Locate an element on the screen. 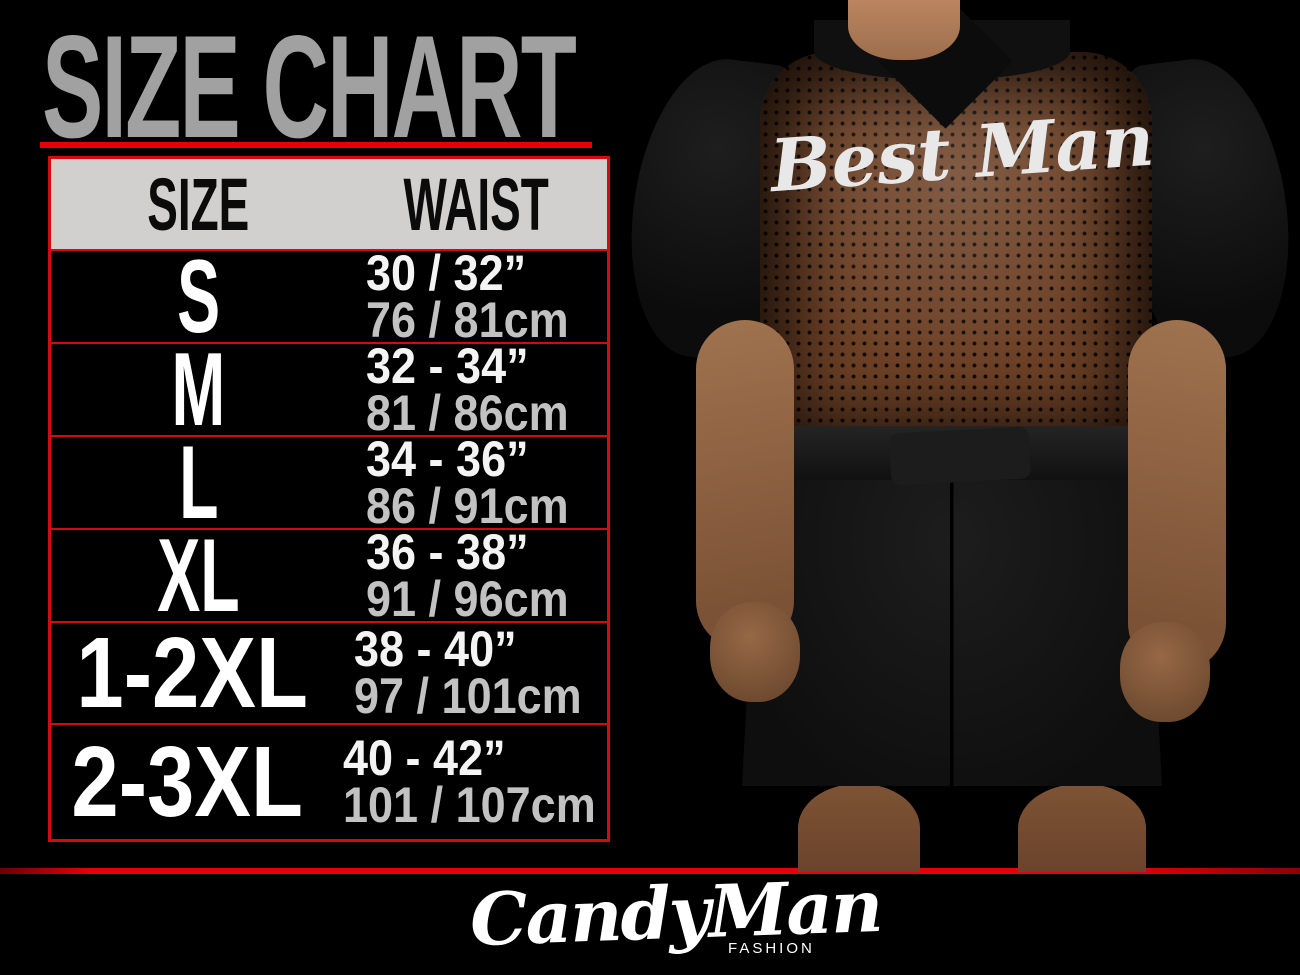  table-row: XL 36 - 38” 91 / 96cm is located at coordinates (329, 575).